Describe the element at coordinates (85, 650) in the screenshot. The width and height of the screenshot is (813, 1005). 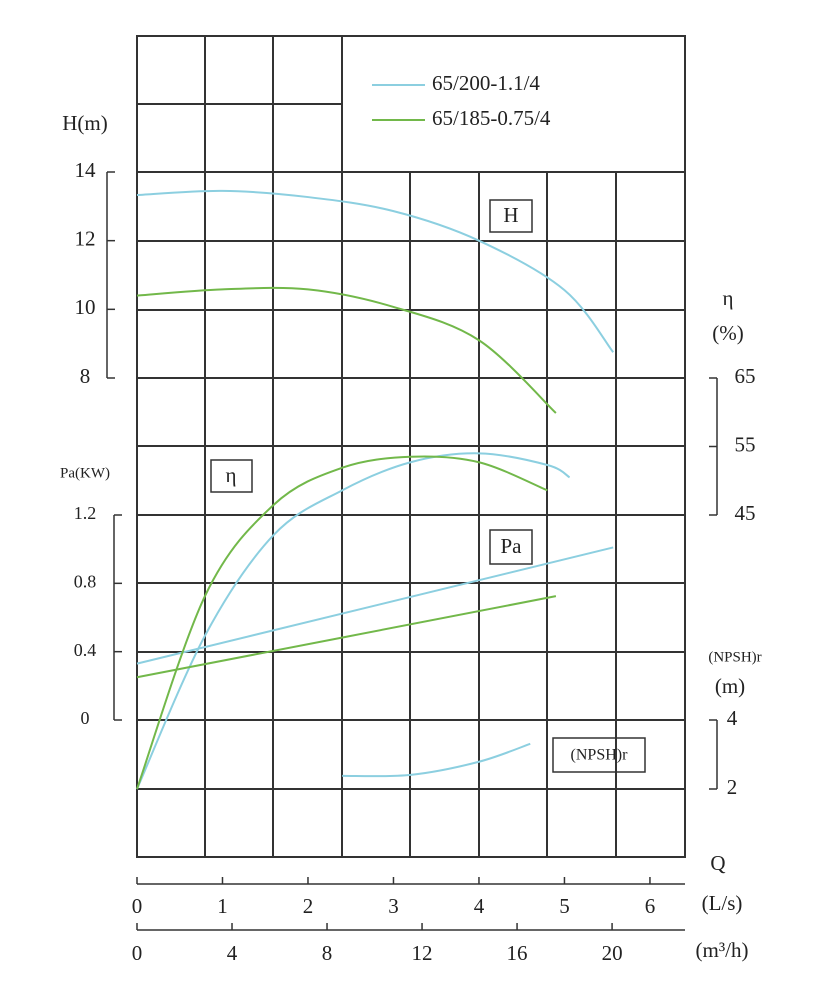
I see `y-tick-label: 0.4` at that location.